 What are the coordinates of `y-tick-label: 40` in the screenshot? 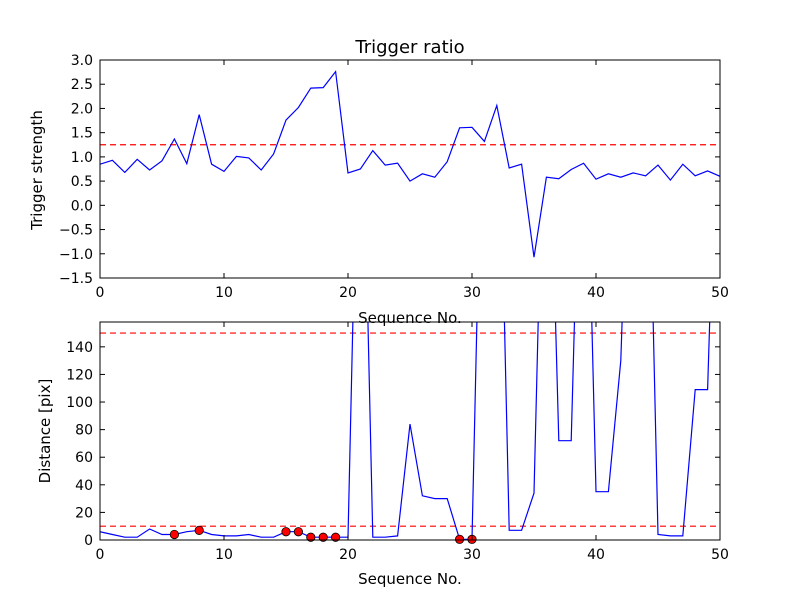 It's located at (84, 486).